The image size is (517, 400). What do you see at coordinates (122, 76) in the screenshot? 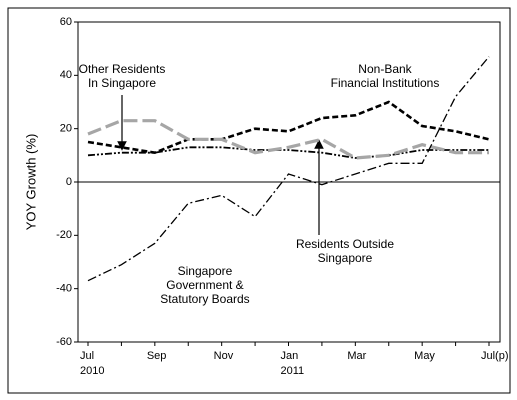
I see `series-label: Other Residents In Singapore` at bounding box center [122, 76].